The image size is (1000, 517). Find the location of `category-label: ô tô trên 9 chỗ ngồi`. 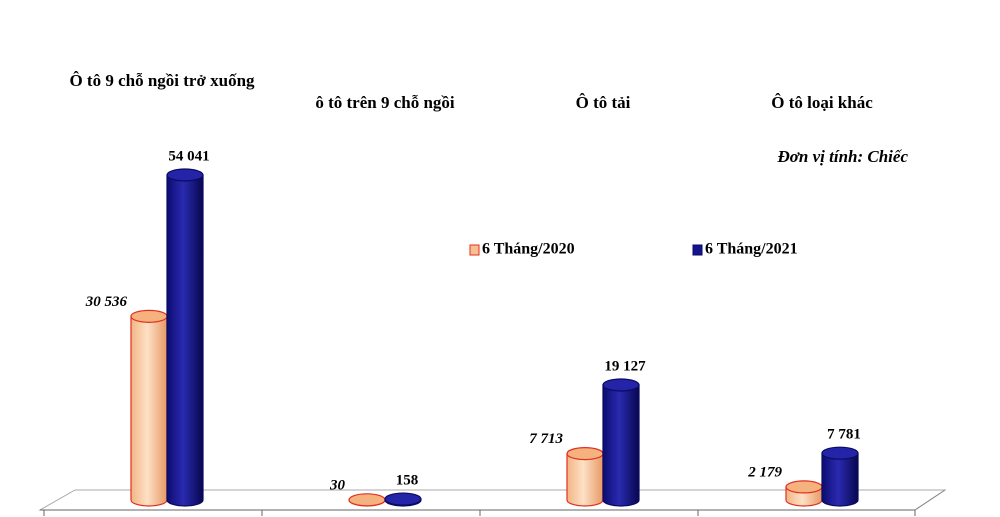

category-label: ô tô trên 9 chỗ ngồi is located at coordinates (385, 102).